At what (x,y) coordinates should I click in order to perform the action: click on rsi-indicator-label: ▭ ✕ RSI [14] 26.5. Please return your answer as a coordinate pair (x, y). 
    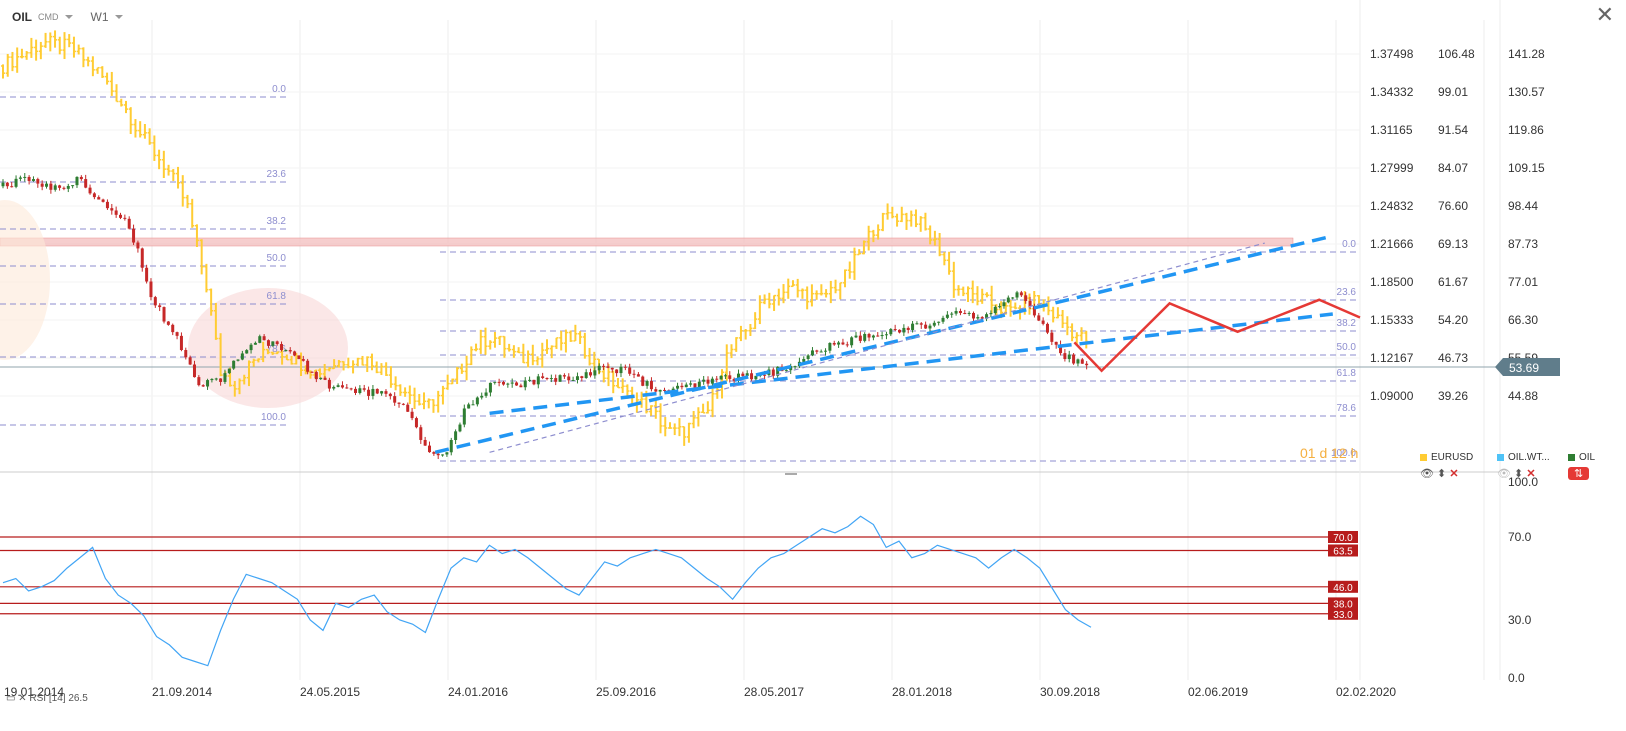
    Looking at the image, I should click on (47, 698).